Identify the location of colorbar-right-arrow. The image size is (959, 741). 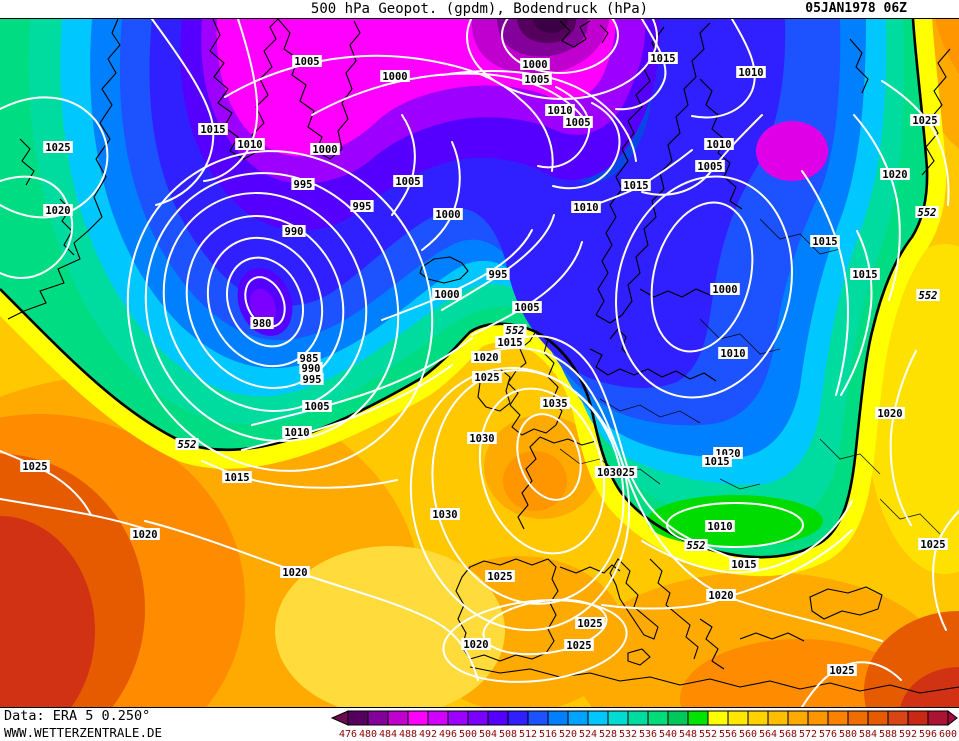
(952, 718).